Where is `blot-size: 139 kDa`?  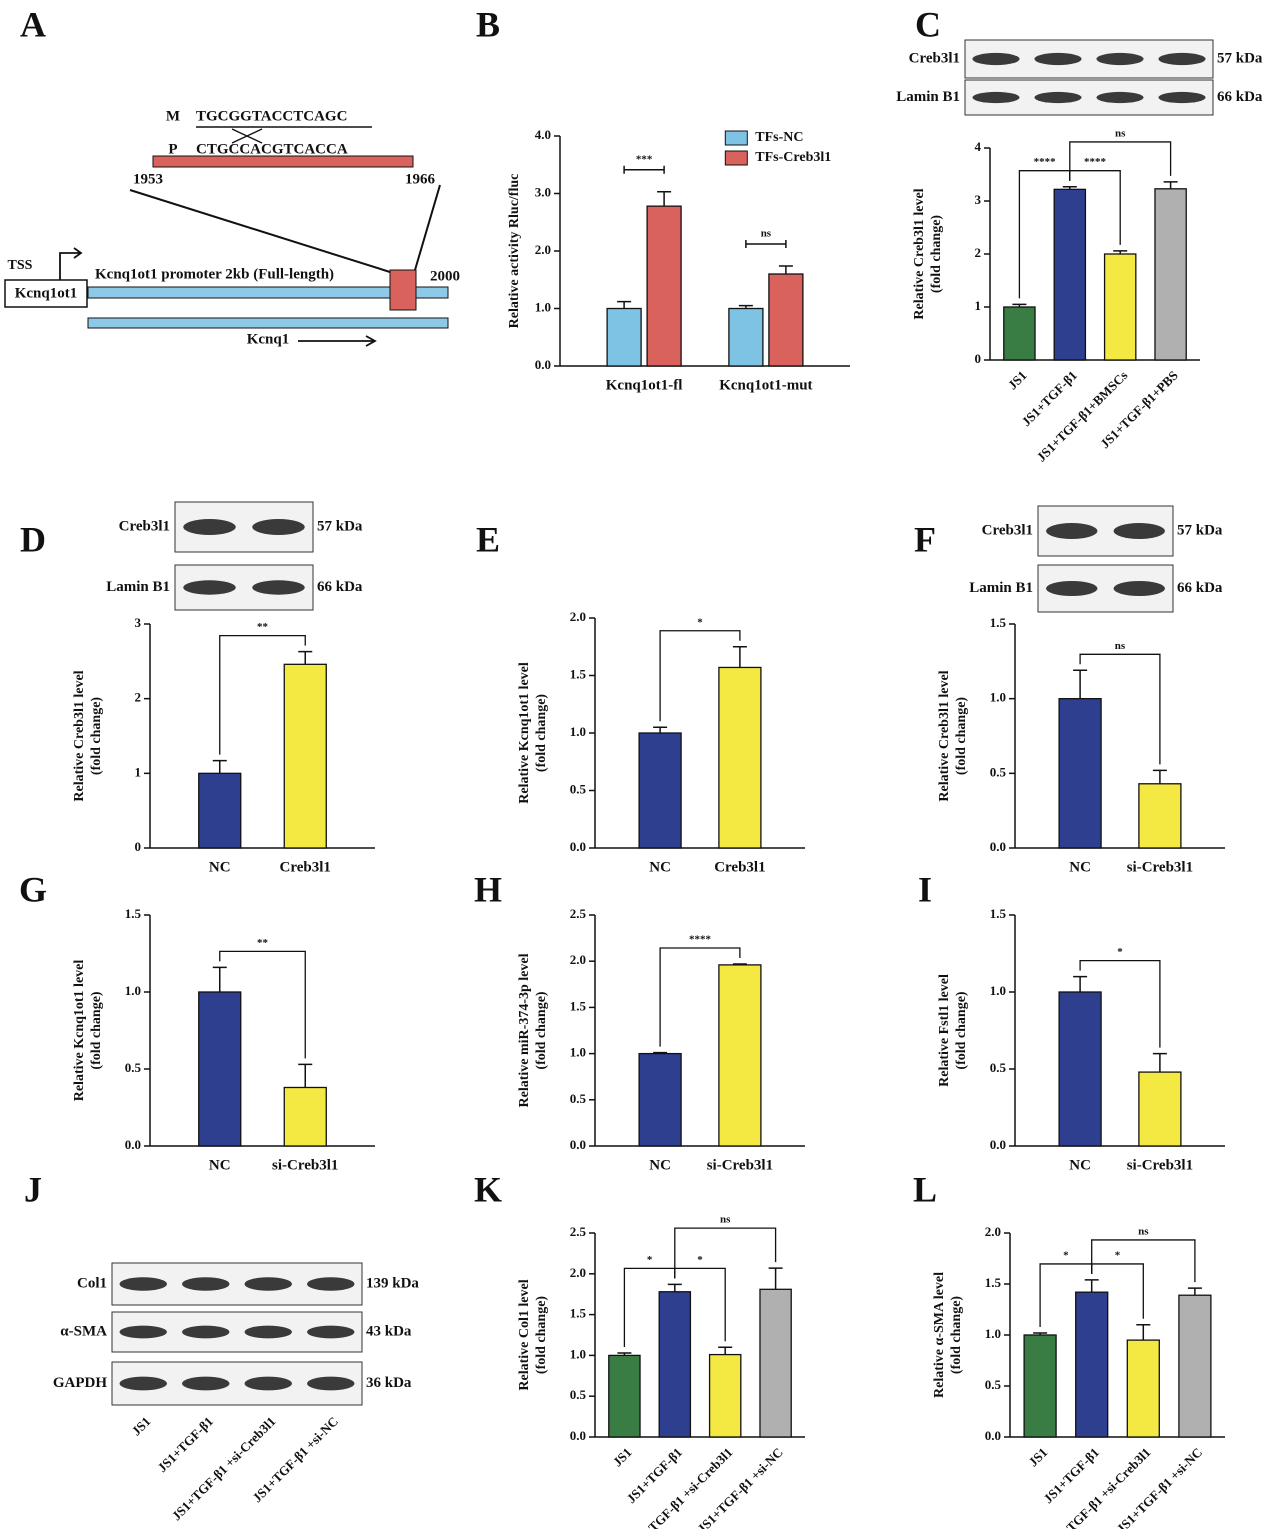
blot-size: 139 kDa is located at coordinates (392, 1283).